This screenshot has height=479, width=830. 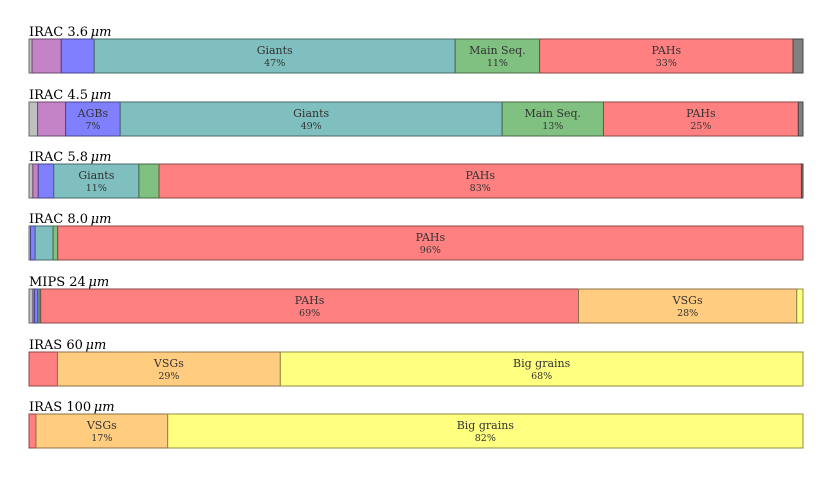 What do you see at coordinates (700, 126) in the screenshot?
I see `segment-percent: 25%` at bounding box center [700, 126].